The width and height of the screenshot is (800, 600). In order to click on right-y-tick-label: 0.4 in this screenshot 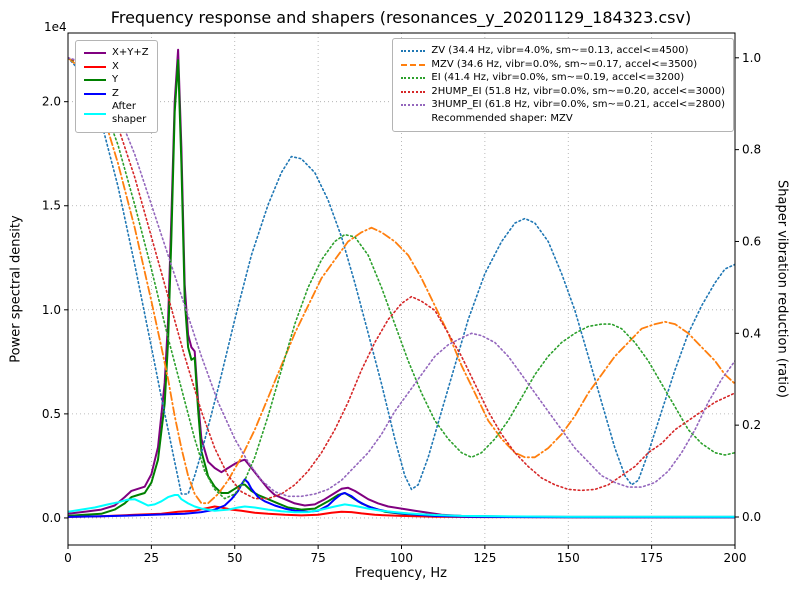, I will do `click(751, 333)`.